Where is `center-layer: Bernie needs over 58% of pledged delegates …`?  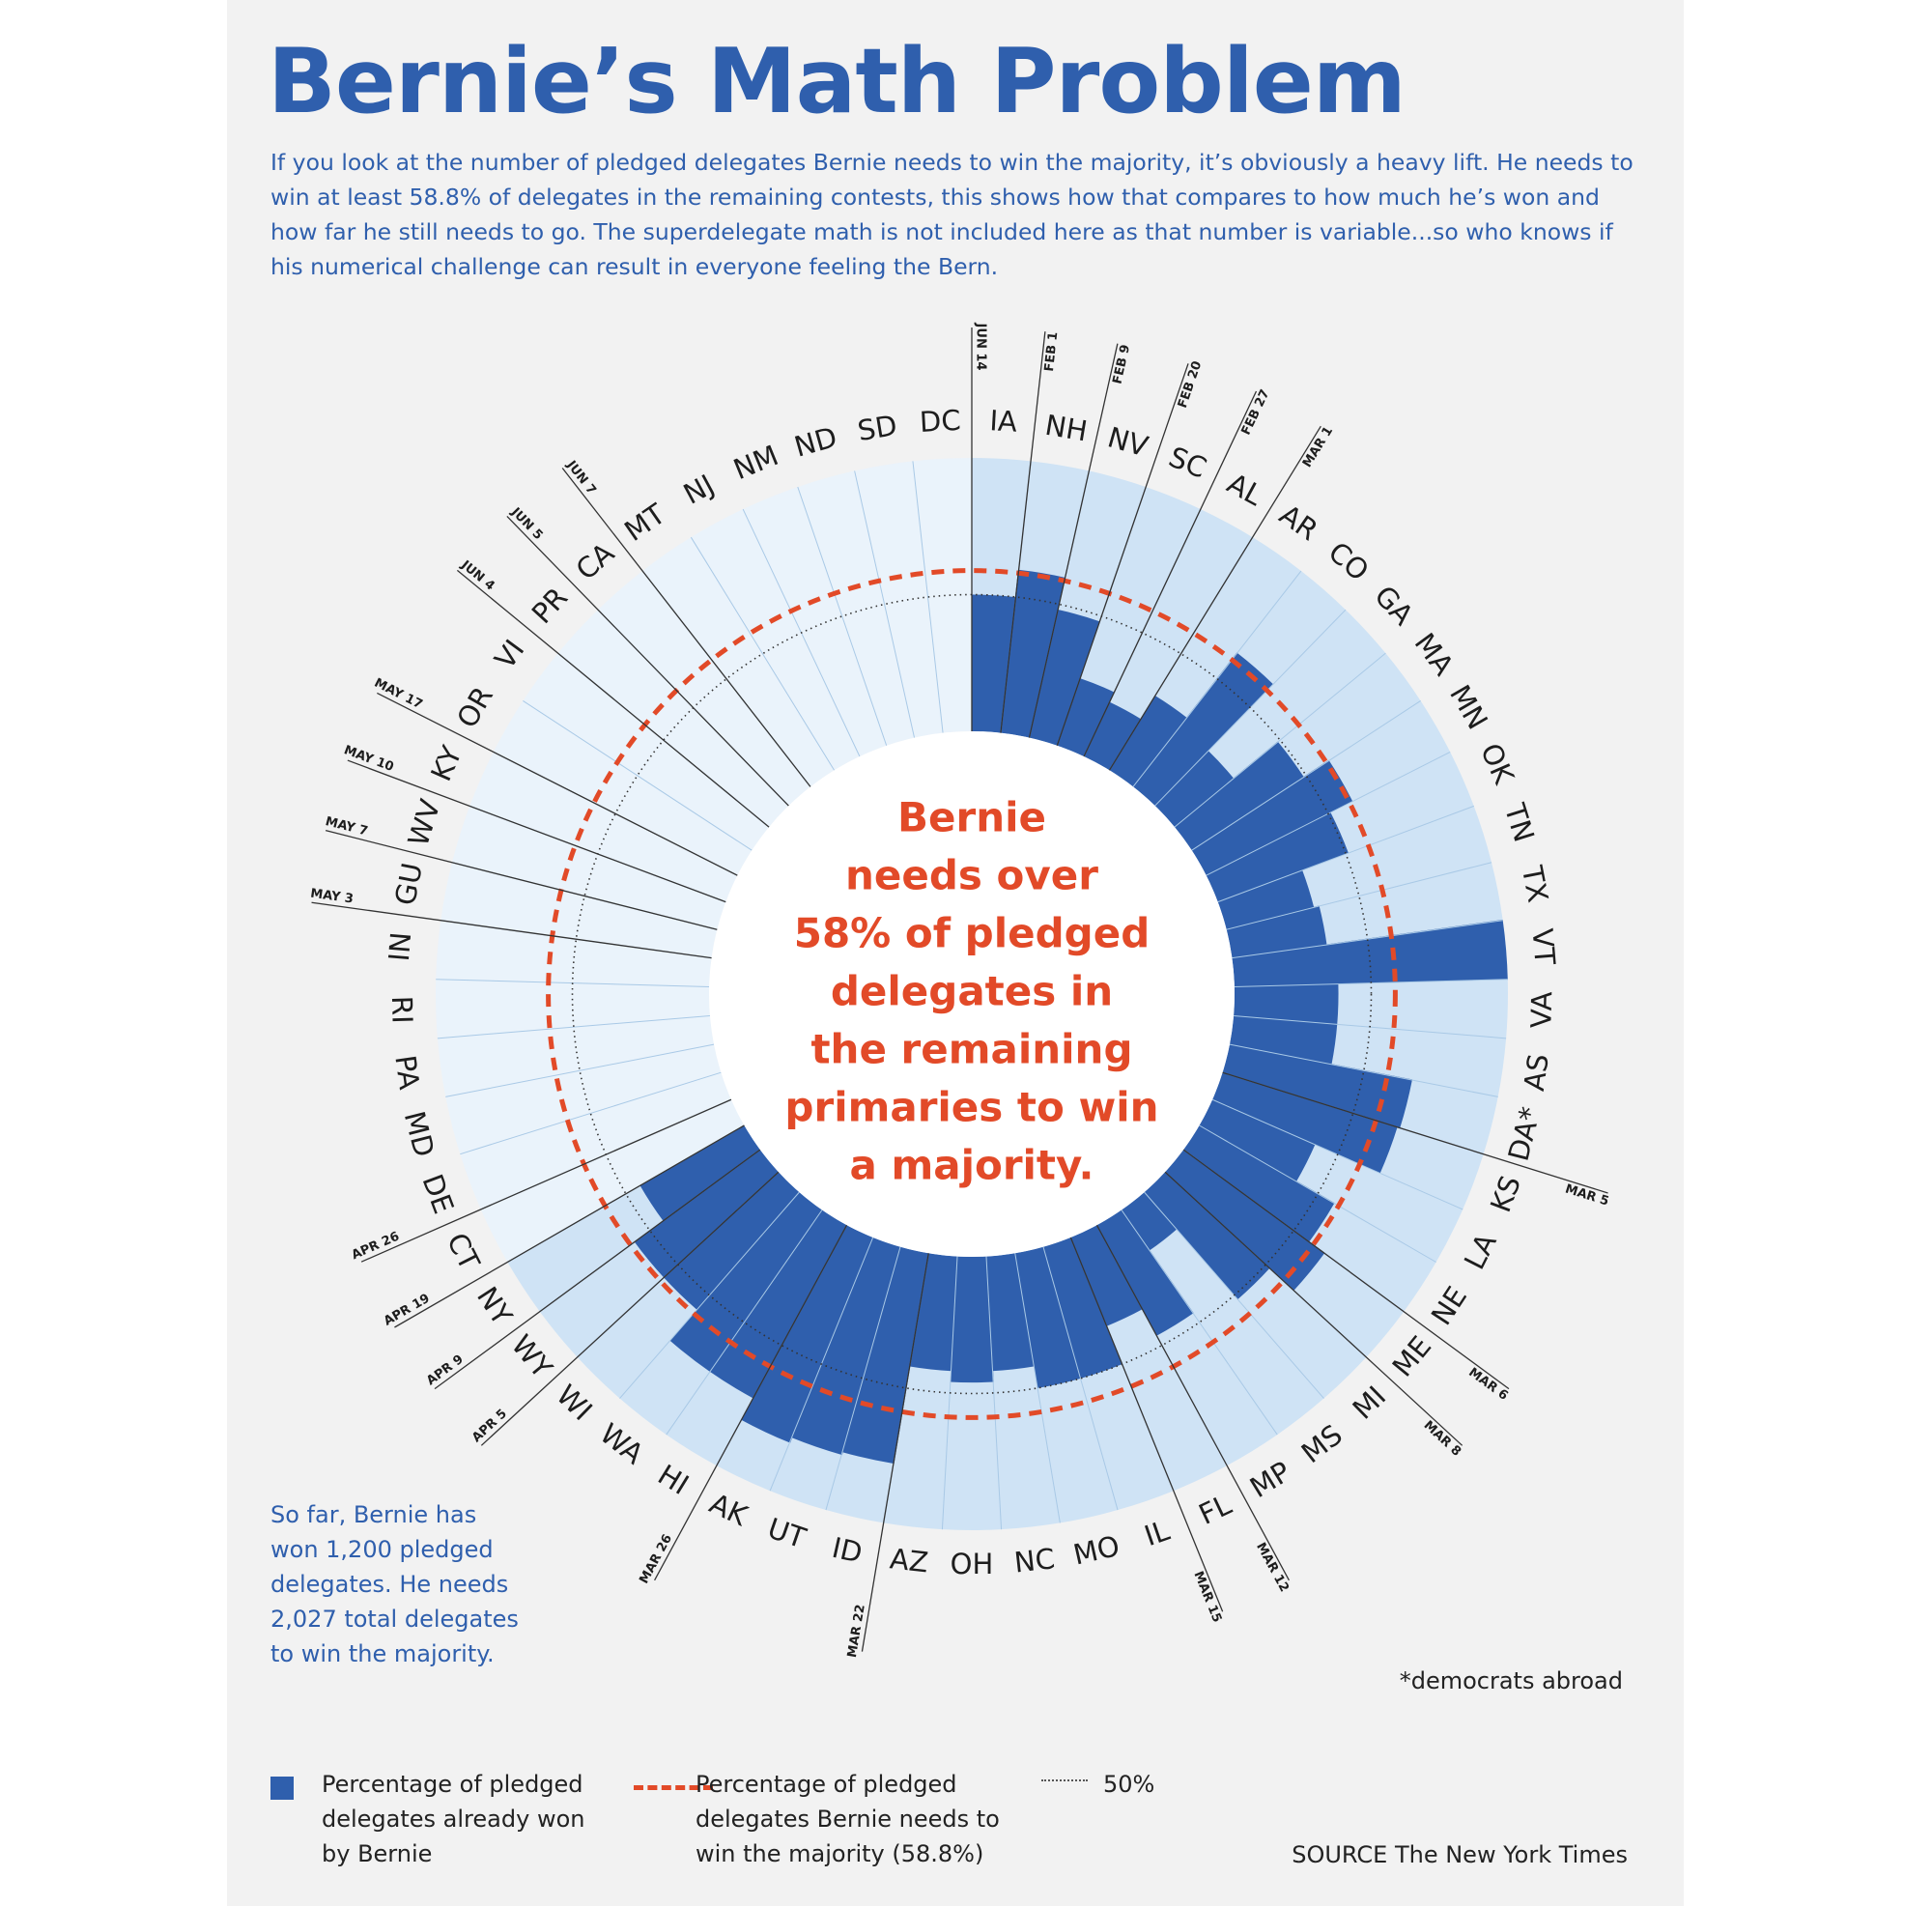 center-layer: Bernie needs over 58% of pledged delegates … is located at coordinates (972, 994).